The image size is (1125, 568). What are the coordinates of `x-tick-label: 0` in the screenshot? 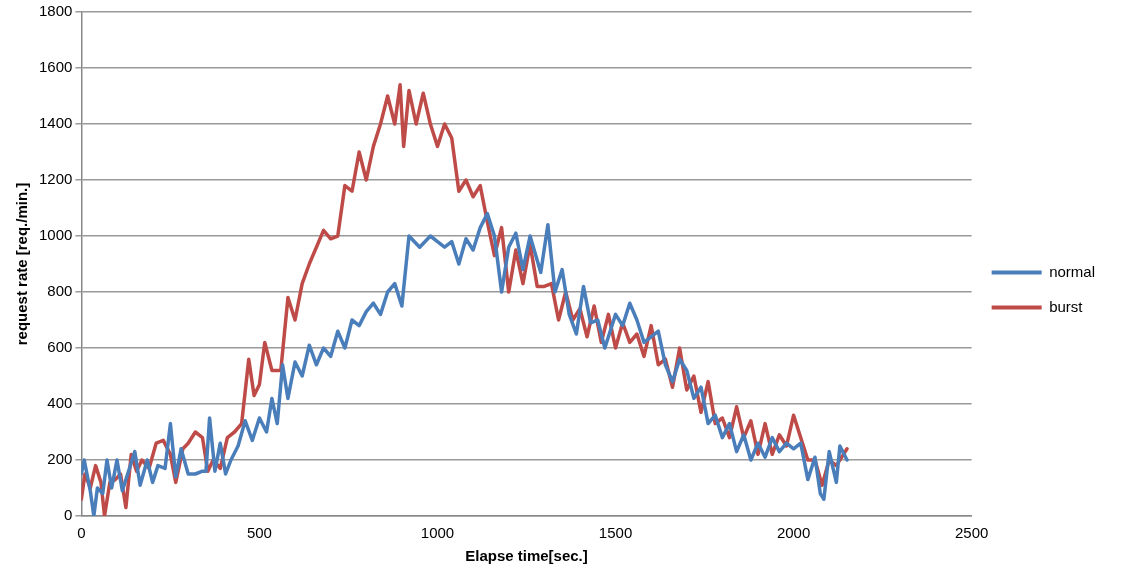 It's located at (81, 533).